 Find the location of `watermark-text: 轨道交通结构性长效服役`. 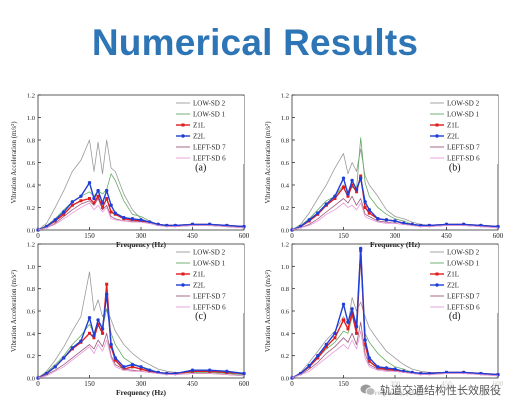

watermark-text: 轨道交通结构性长效服役 is located at coordinates (440, 390).